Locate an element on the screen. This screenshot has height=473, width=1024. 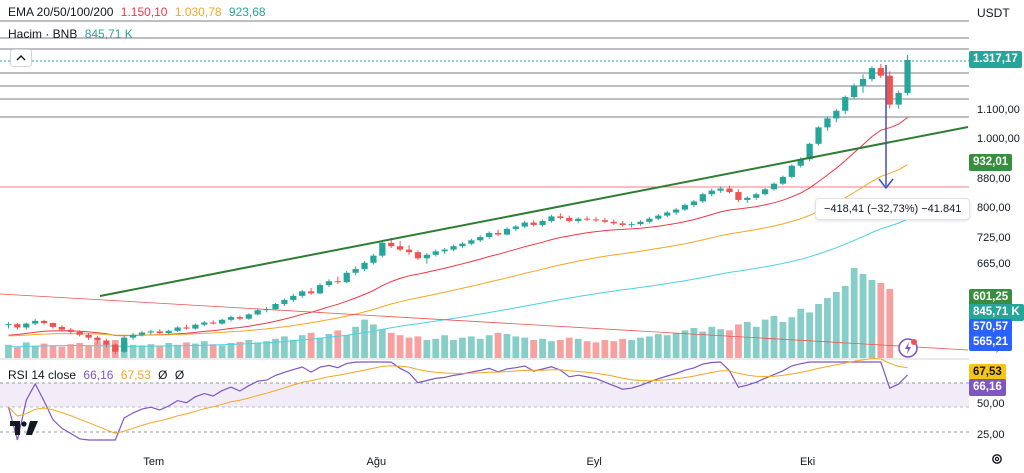
gear-icon is located at coordinates (997, 461).